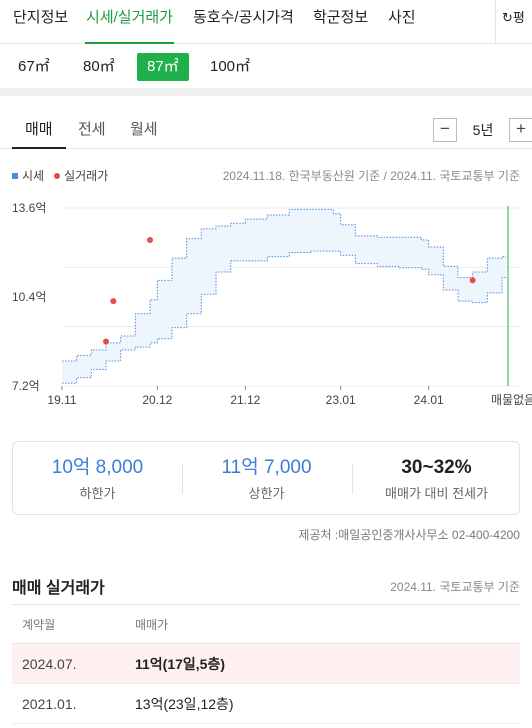 This screenshot has width=532, height=728. I want to click on actual-legend-label: 실거래가, so click(86, 176).